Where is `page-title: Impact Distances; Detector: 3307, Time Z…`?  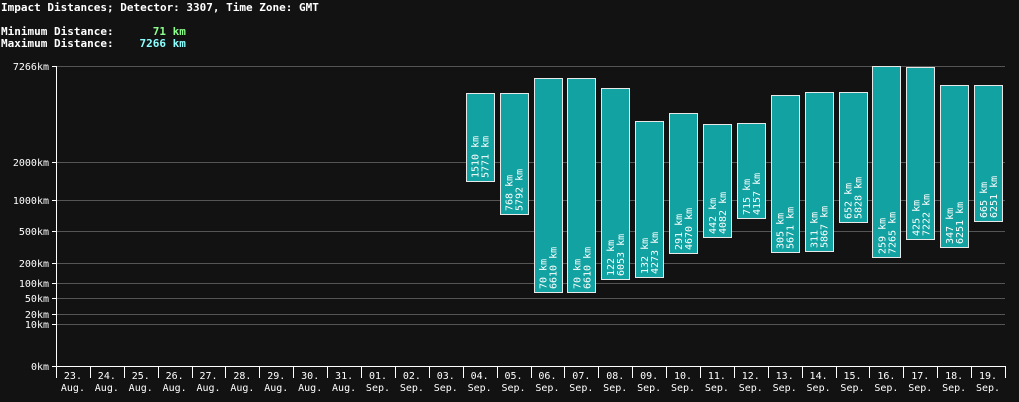
page-title: Impact Distances; Detector: 3307, Time Z… is located at coordinates (160, 7).